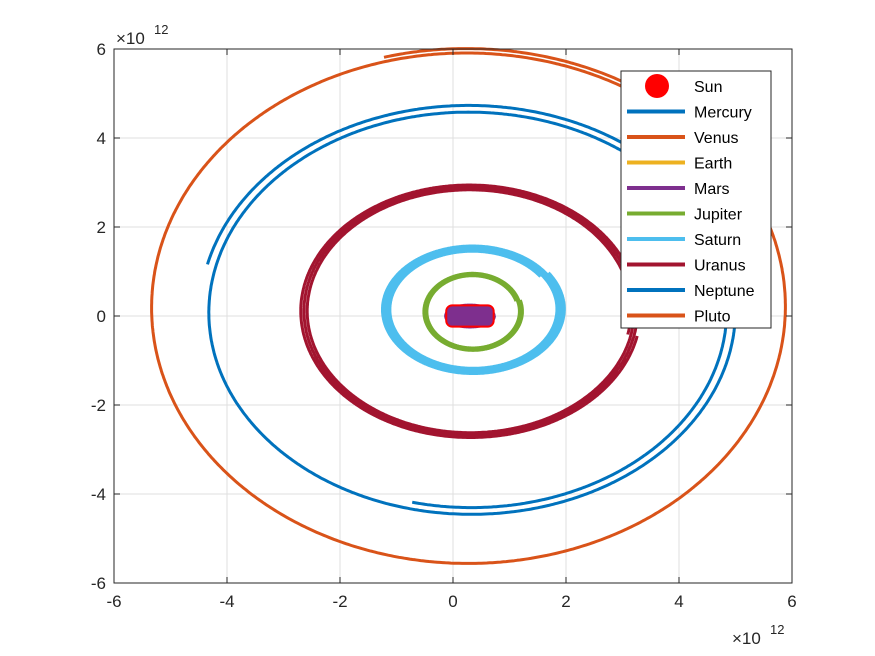 The height and width of the screenshot is (656, 875). What do you see at coordinates (101, 138) in the screenshot?
I see `y-tick-label: 4` at bounding box center [101, 138].